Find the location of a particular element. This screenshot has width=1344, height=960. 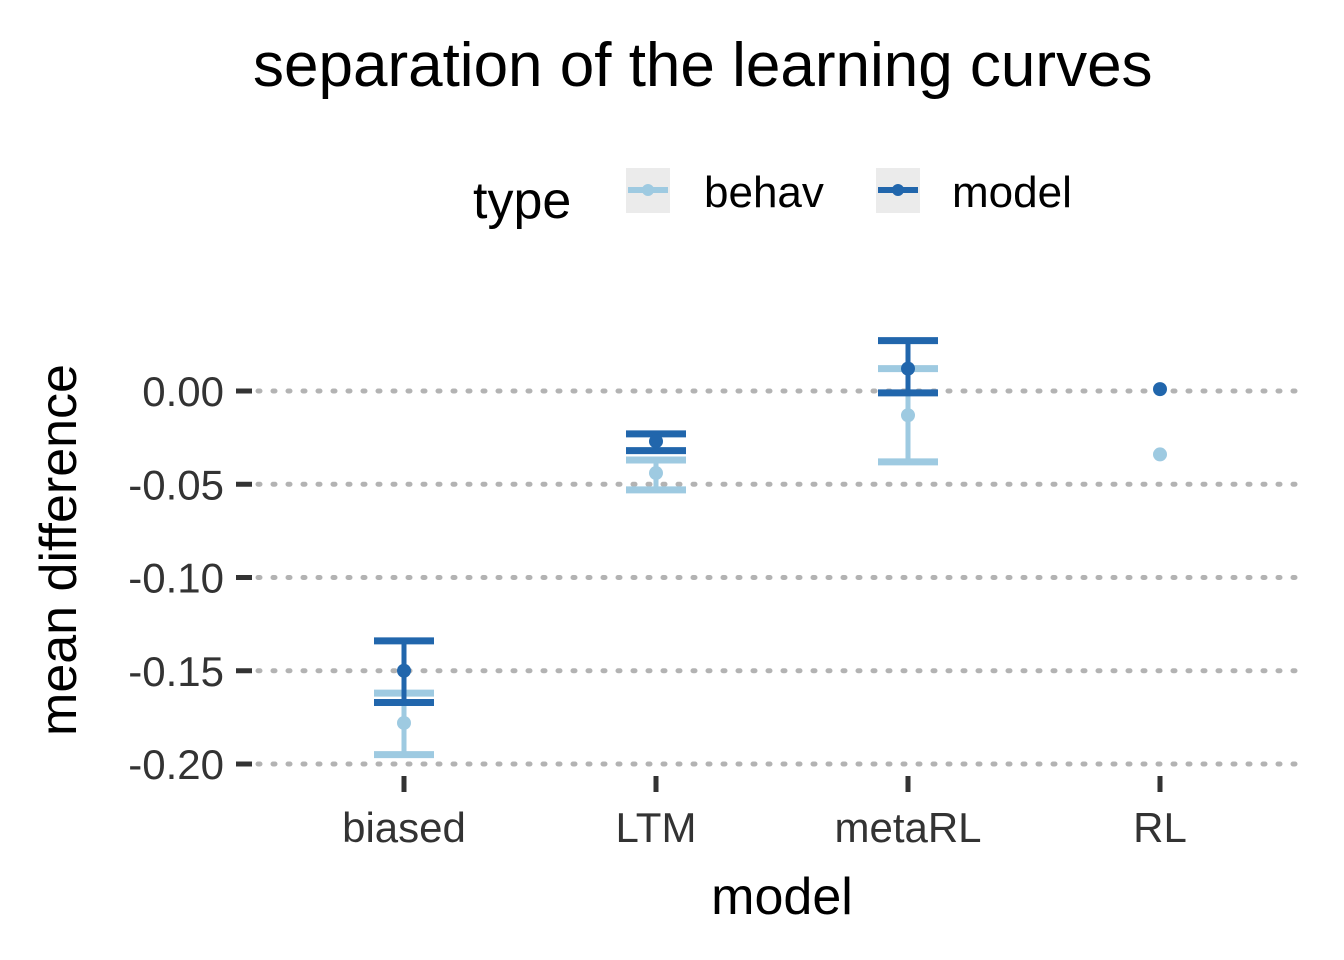

y-tick-label: -0.20 is located at coordinates (176, 764).